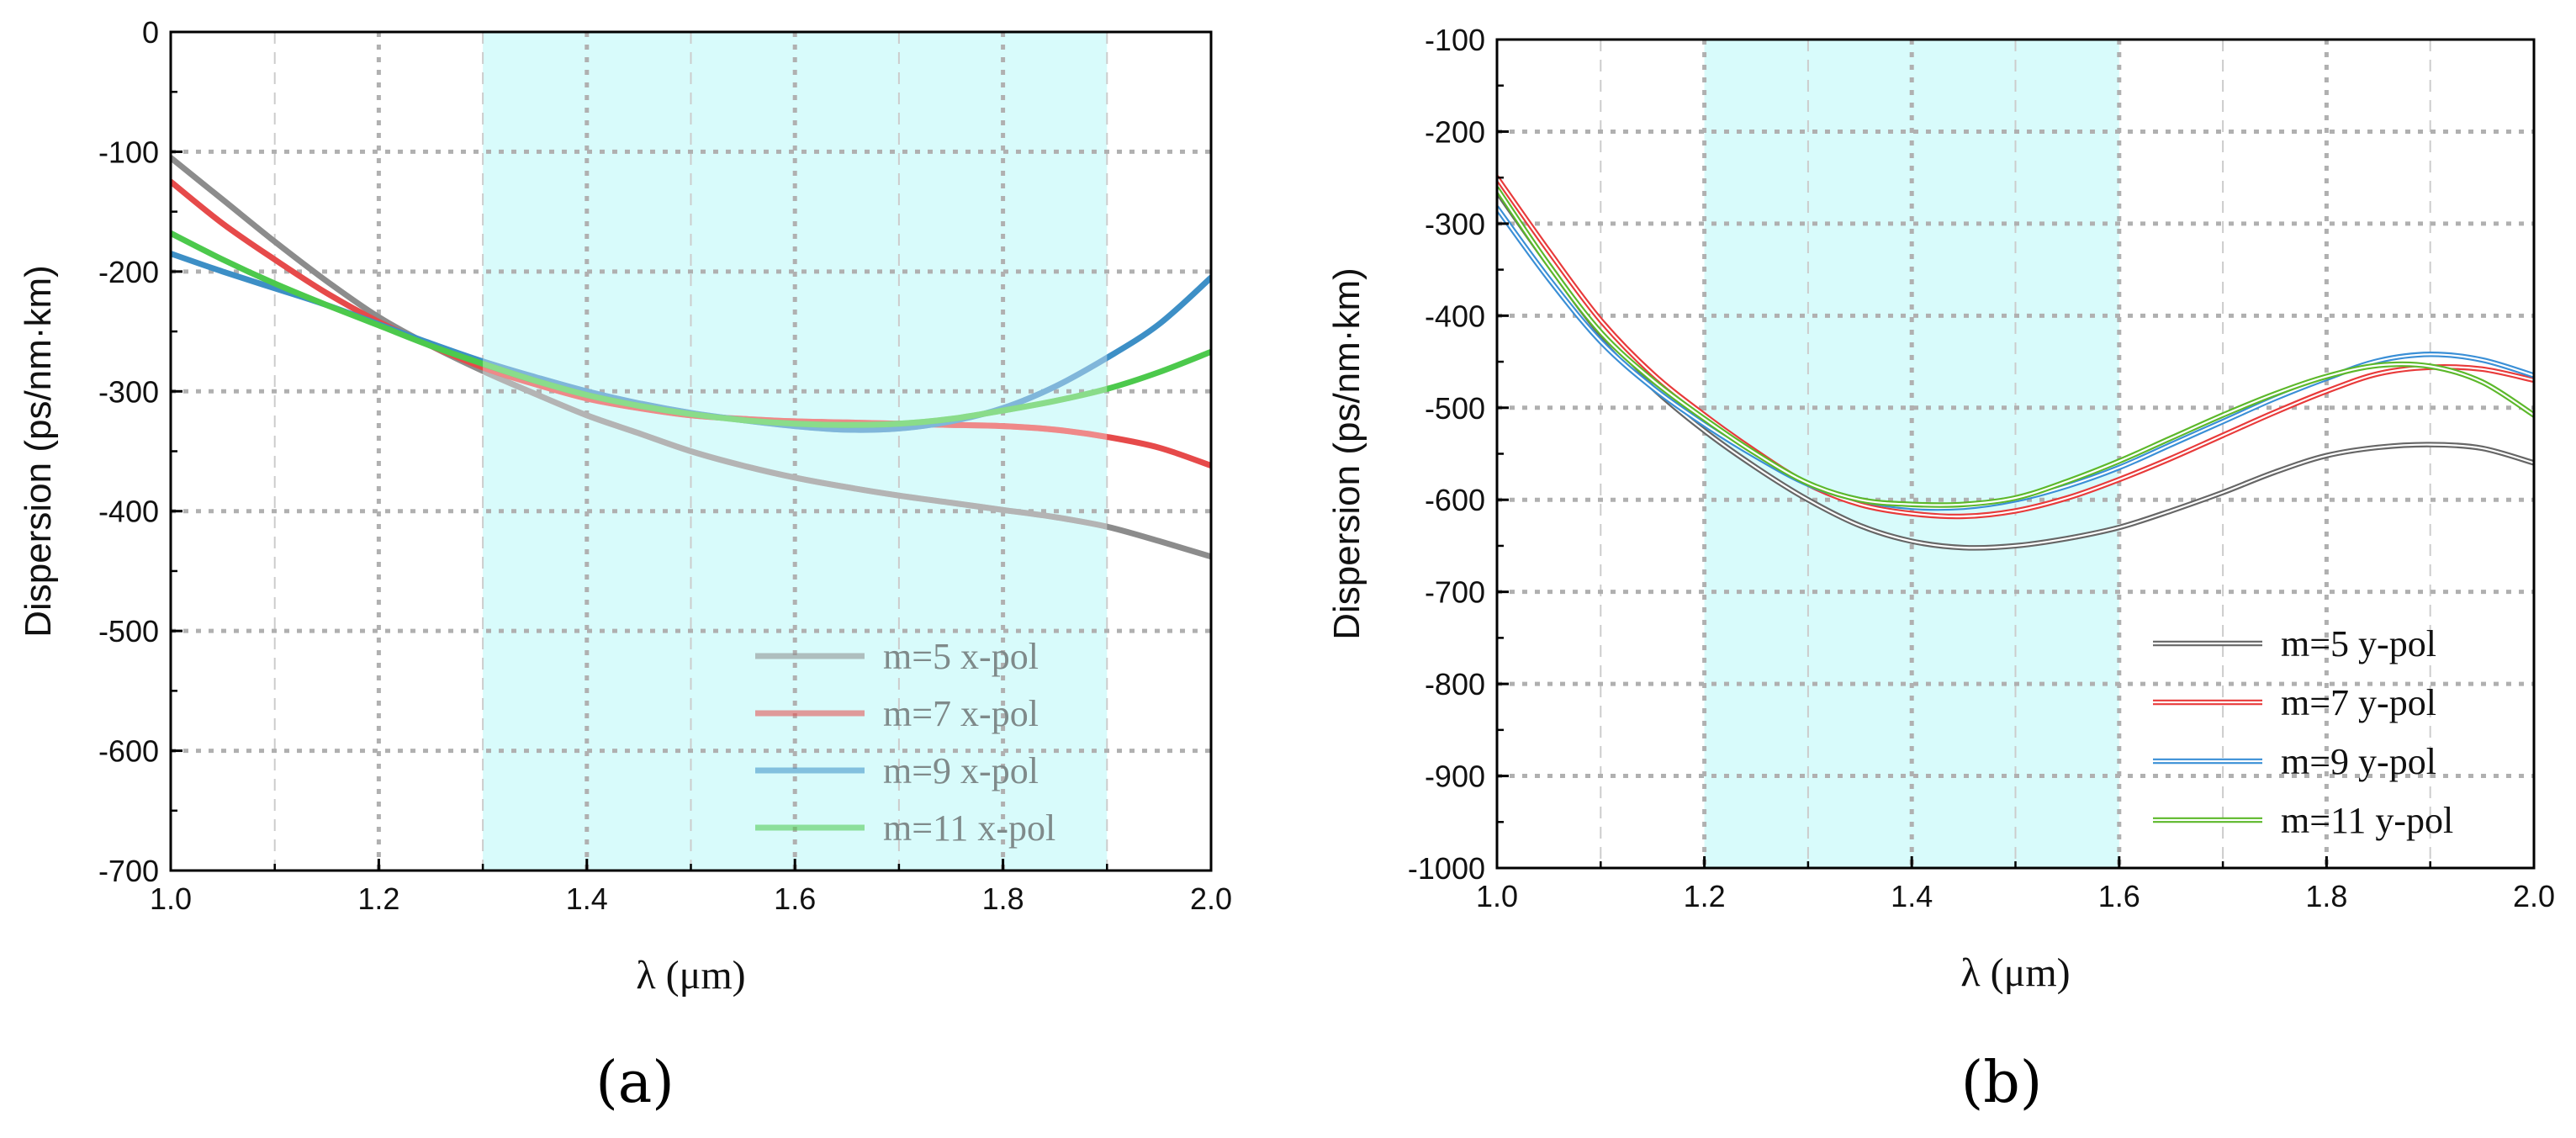 The height and width of the screenshot is (1138, 2576). I want to click on y-tick-label: -900, so click(1455, 777).